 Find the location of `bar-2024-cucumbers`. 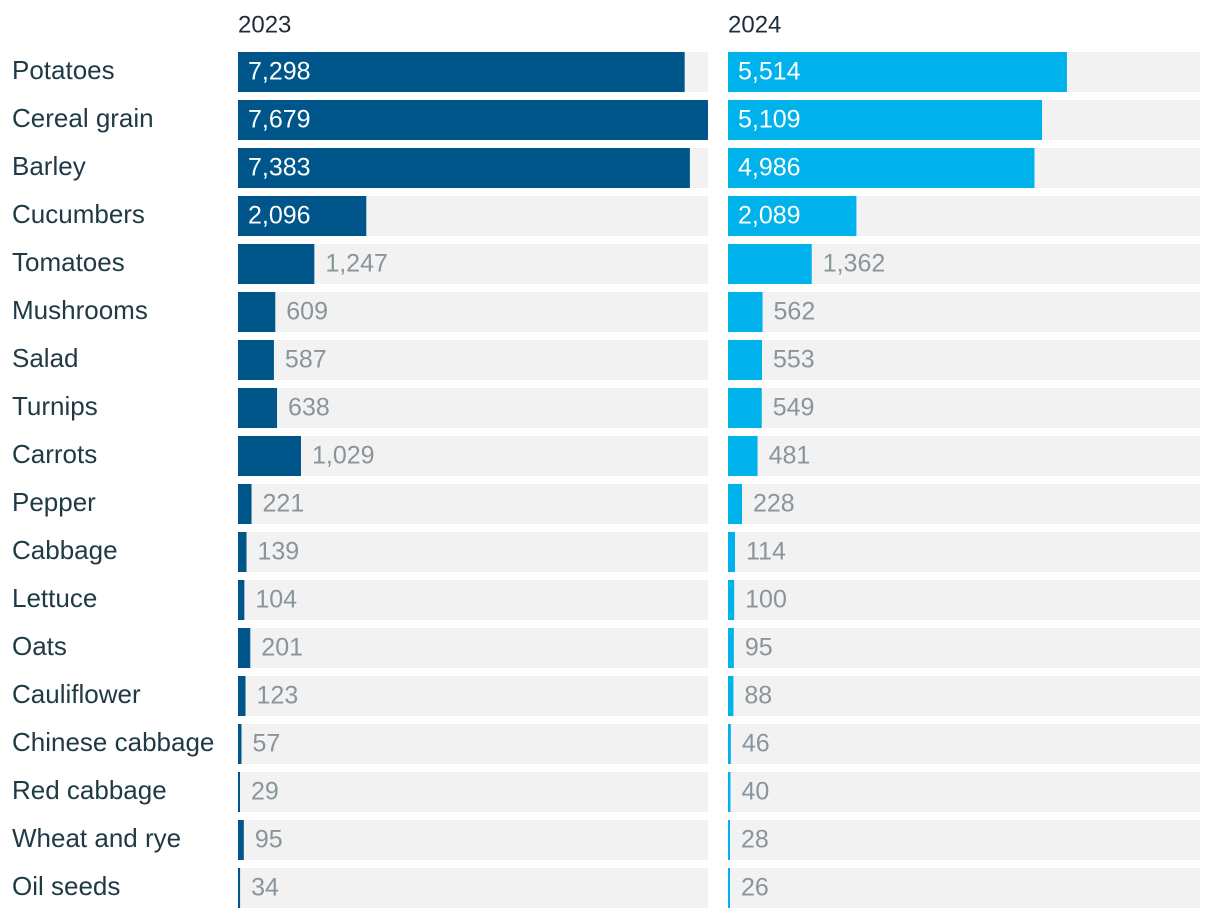

bar-2024-cucumbers is located at coordinates (792, 216).